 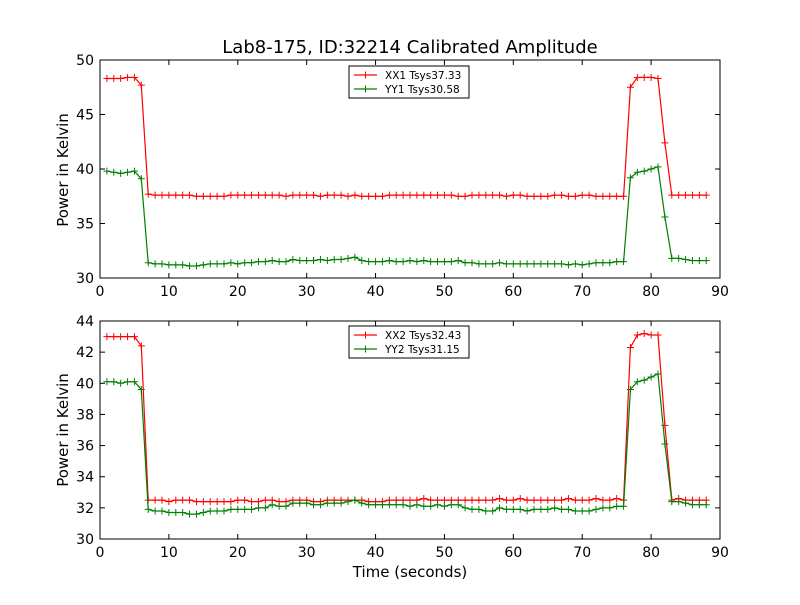 What do you see at coordinates (445, 292) in the screenshot?
I see `x-tick-label: 50` at bounding box center [445, 292].